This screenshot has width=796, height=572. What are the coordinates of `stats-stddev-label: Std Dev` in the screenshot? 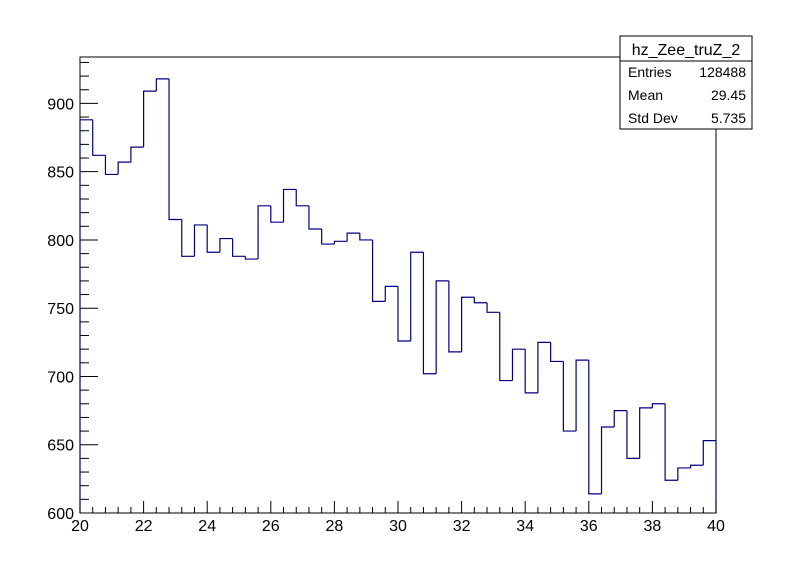 It's located at (653, 118).